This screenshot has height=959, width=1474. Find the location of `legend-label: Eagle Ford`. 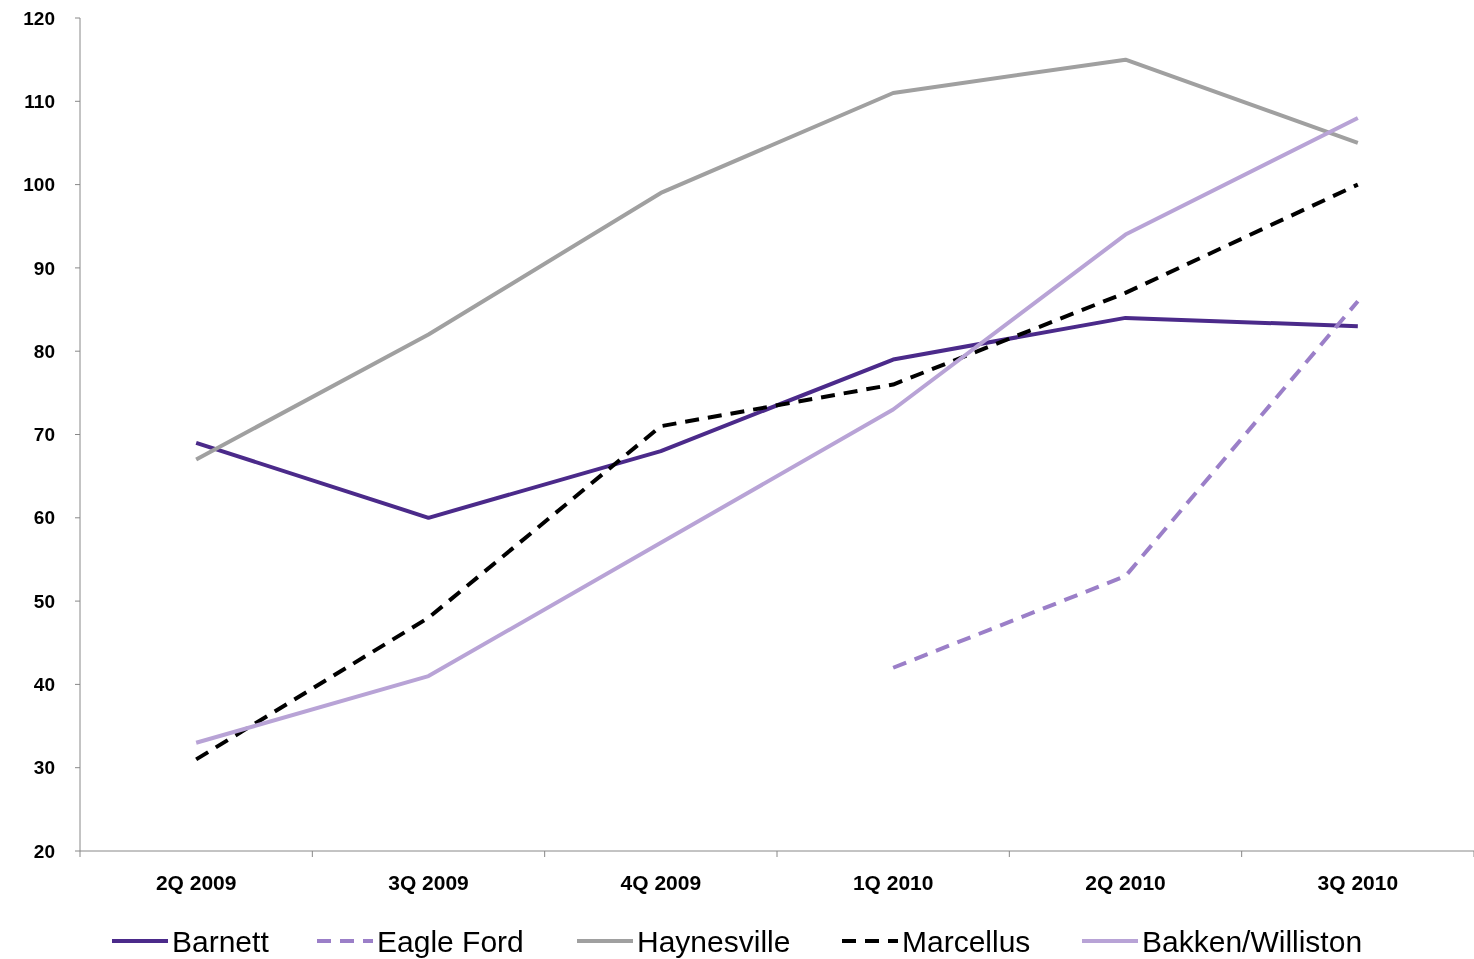

legend-label: Eagle Ford is located at coordinates (450, 941).